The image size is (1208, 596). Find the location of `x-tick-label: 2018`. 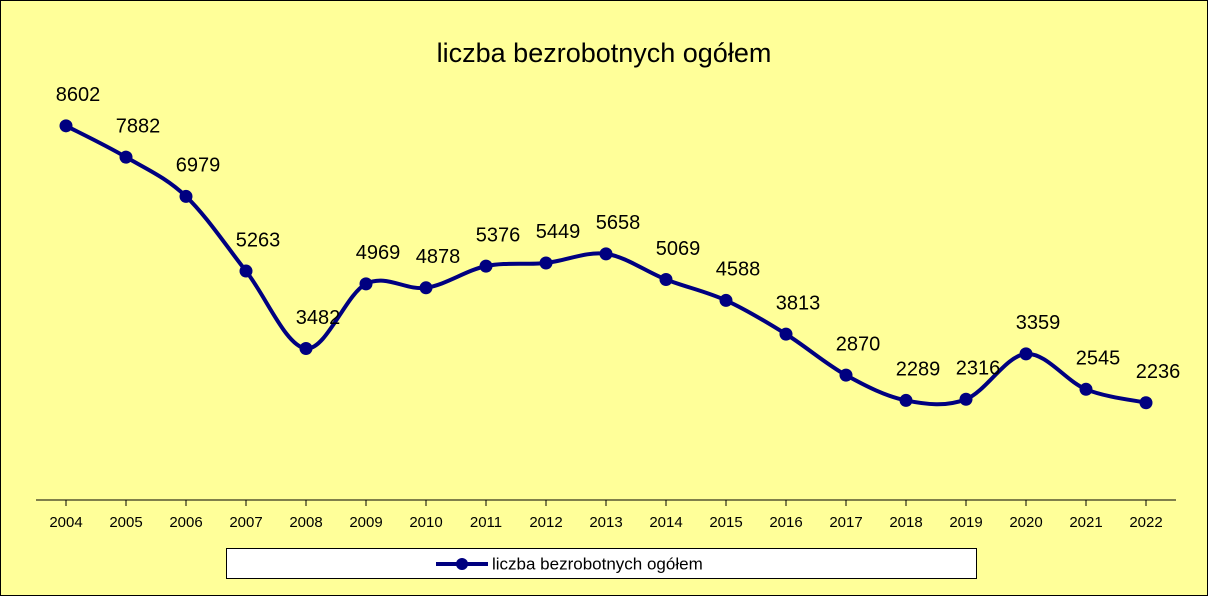

x-tick-label: 2018 is located at coordinates (905, 522).